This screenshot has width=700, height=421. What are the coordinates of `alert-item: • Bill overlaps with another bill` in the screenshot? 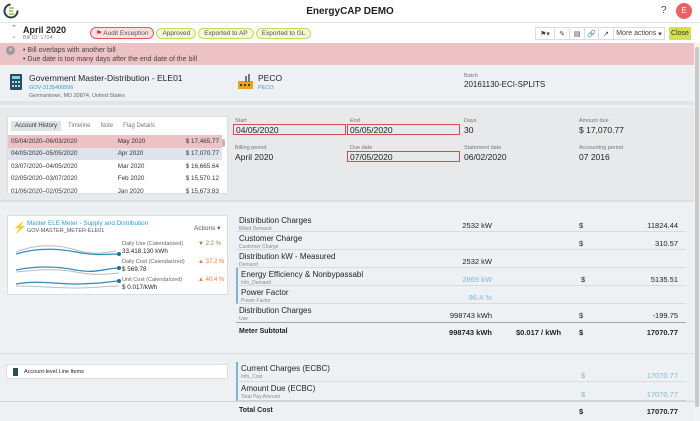 It's located at (69, 50).